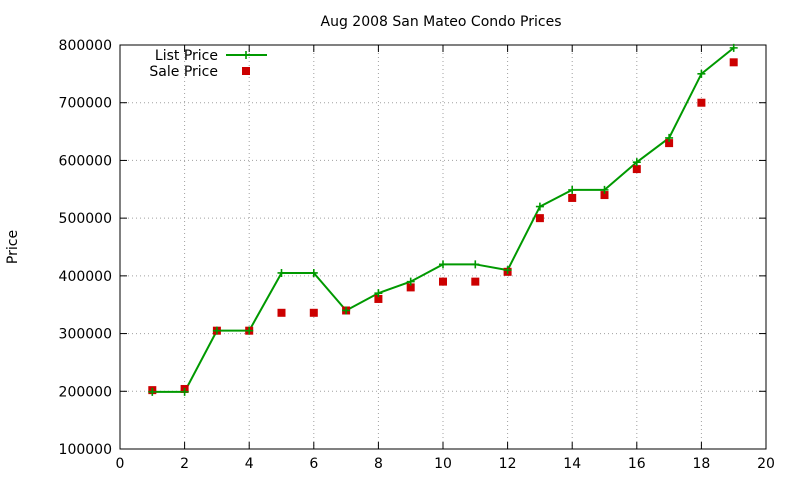 This screenshot has width=800, height=480. What do you see at coordinates (85, 161) in the screenshot?
I see `y-tick-label: 600000` at bounding box center [85, 161].